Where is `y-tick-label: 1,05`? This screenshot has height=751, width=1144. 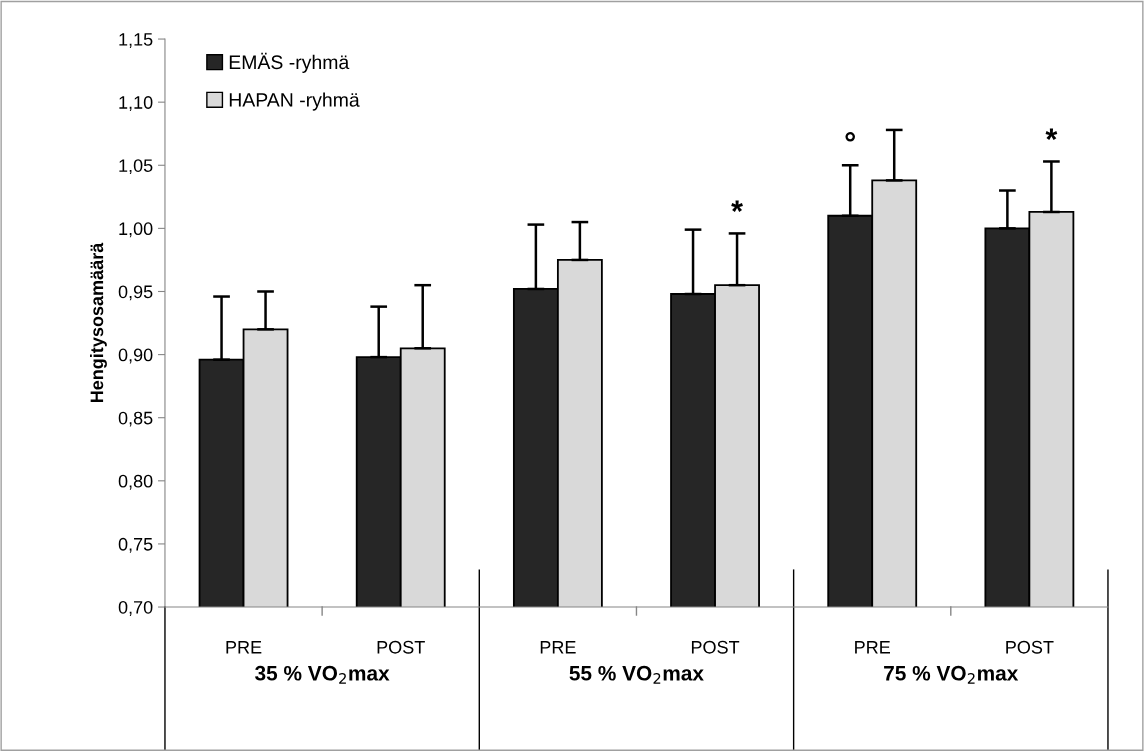
y-tick-label: 1,05 is located at coordinates (136, 167).